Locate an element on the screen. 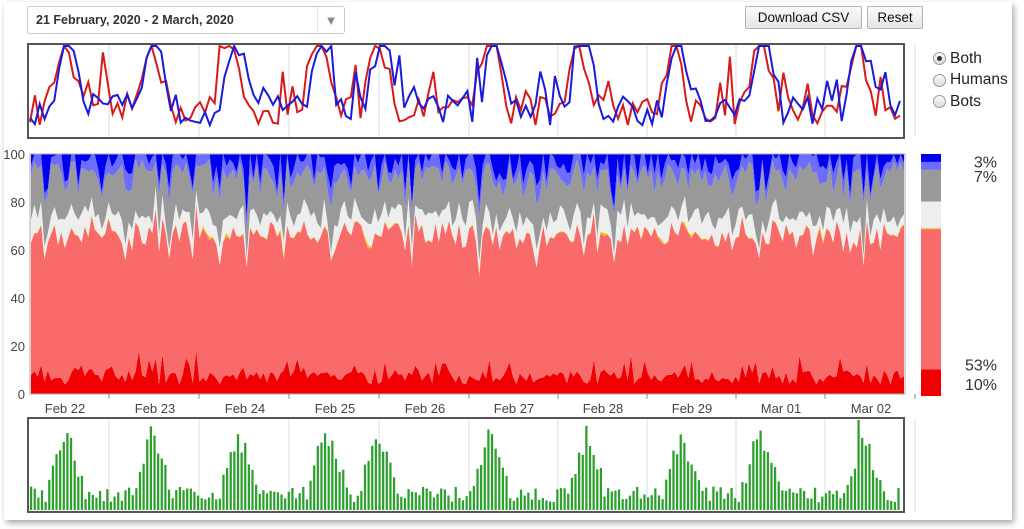  radio-bots-indicator is located at coordinates (939, 102).